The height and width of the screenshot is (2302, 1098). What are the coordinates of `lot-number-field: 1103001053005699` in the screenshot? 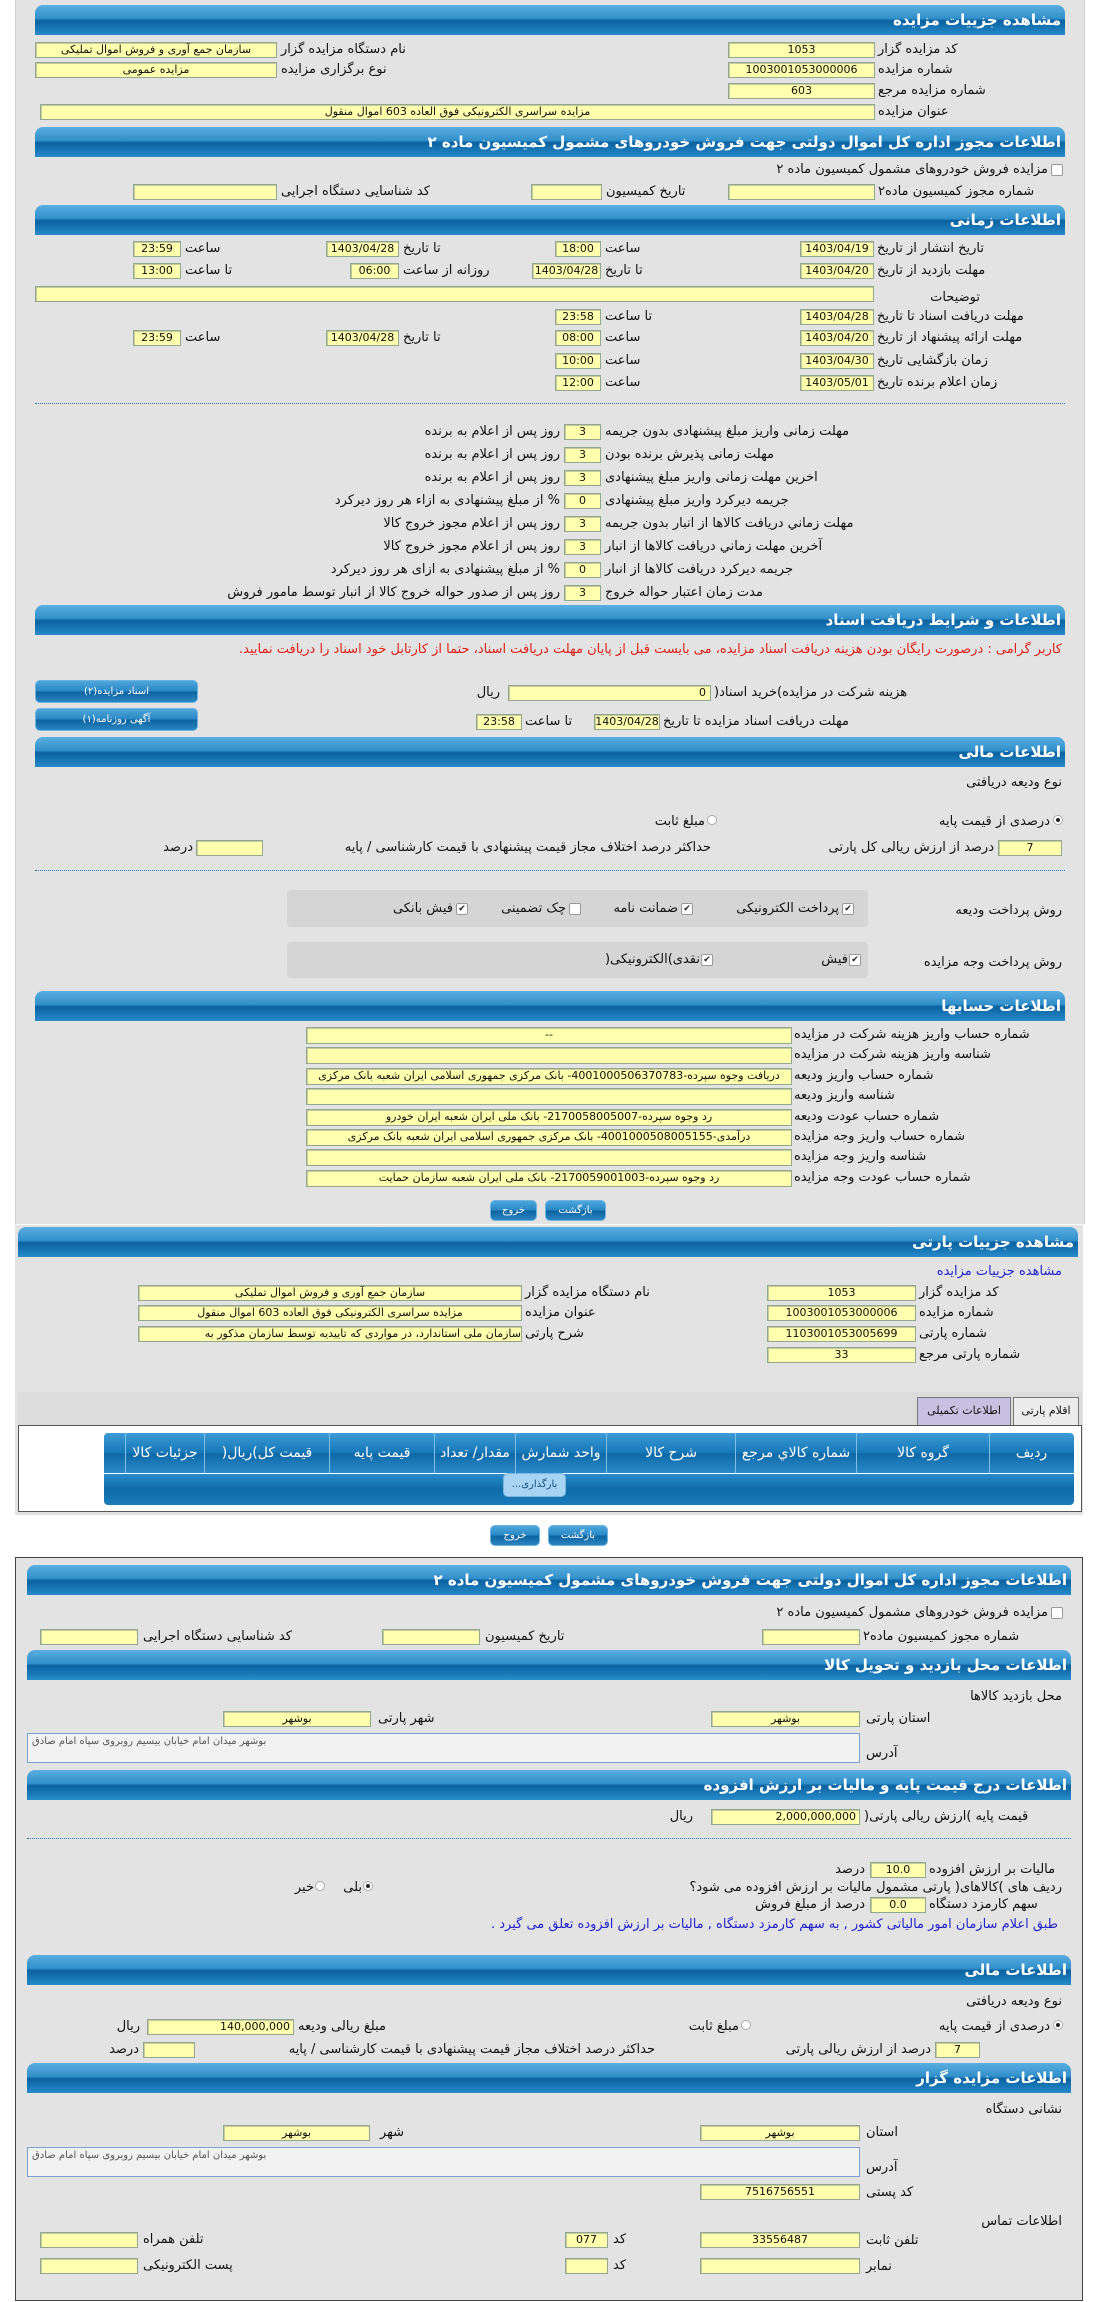 It's located at (841, 1334).